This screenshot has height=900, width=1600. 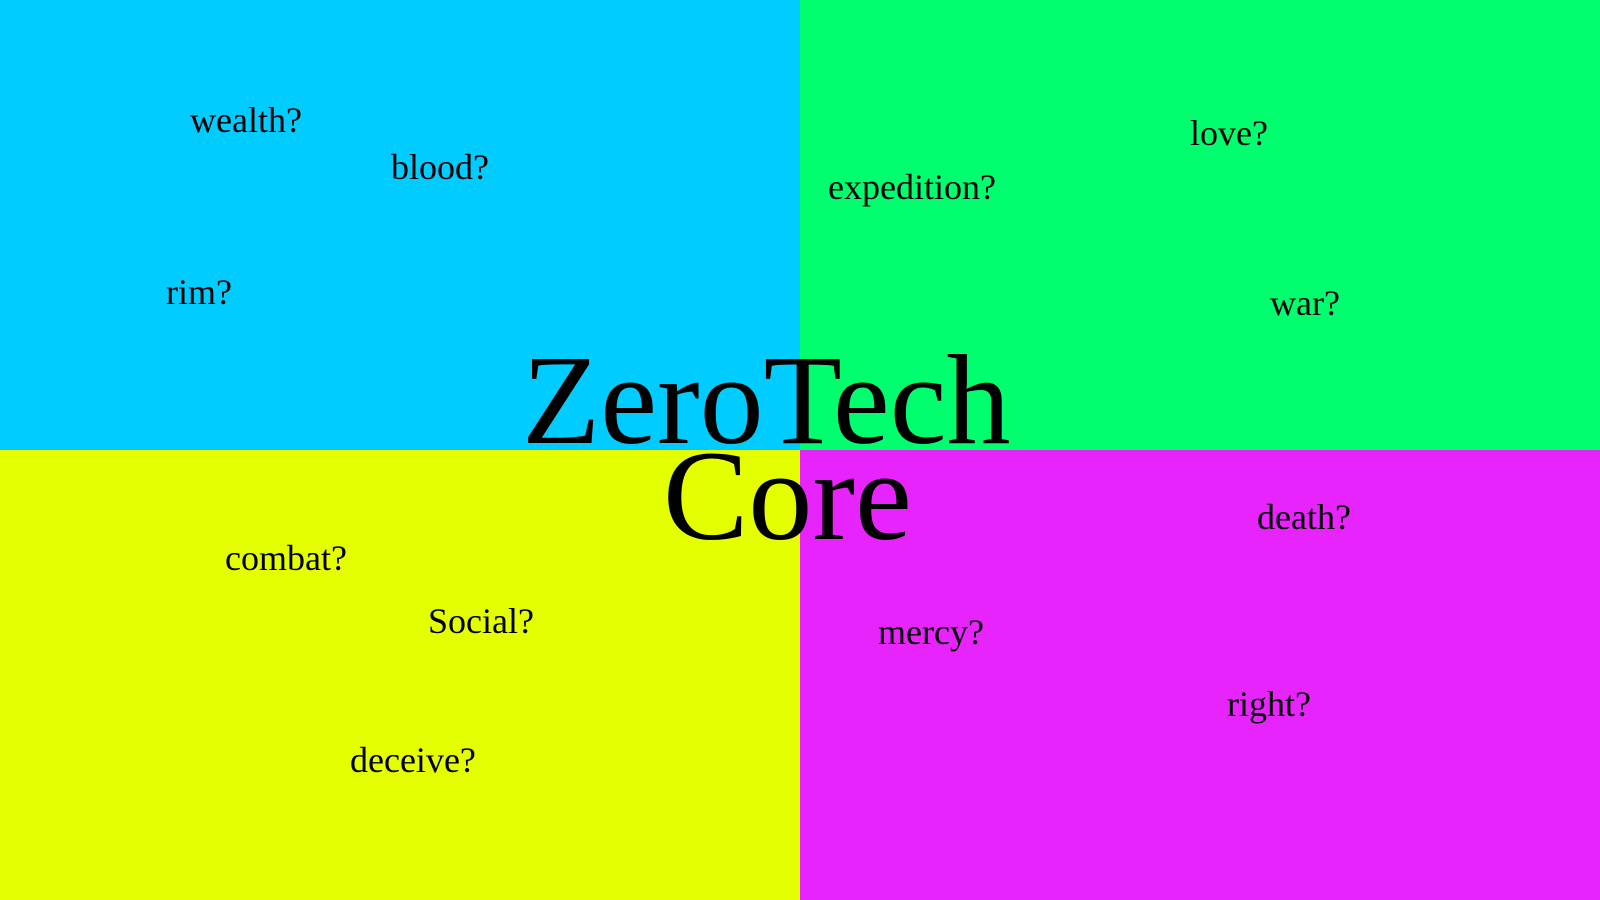 I want to click on word-love: love?, so click(x=1229, y=133).